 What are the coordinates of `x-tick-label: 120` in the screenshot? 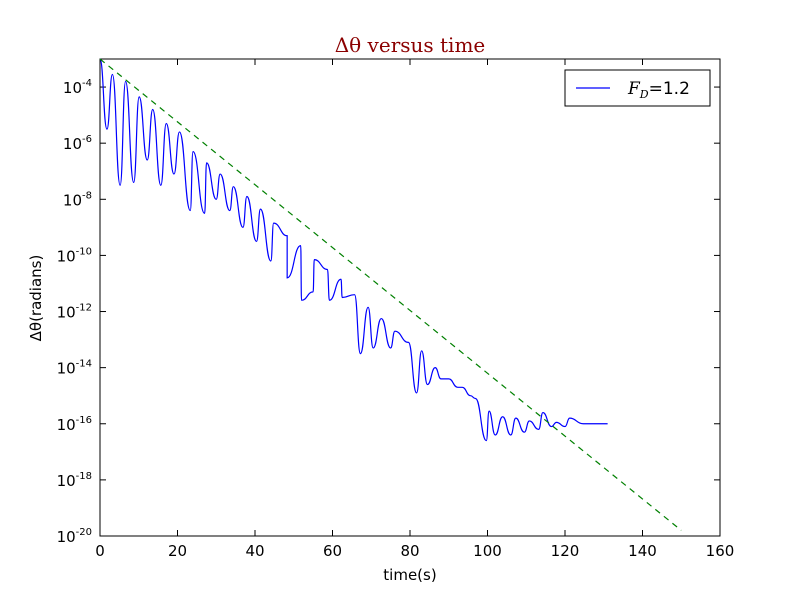 It's located at (565, 551).